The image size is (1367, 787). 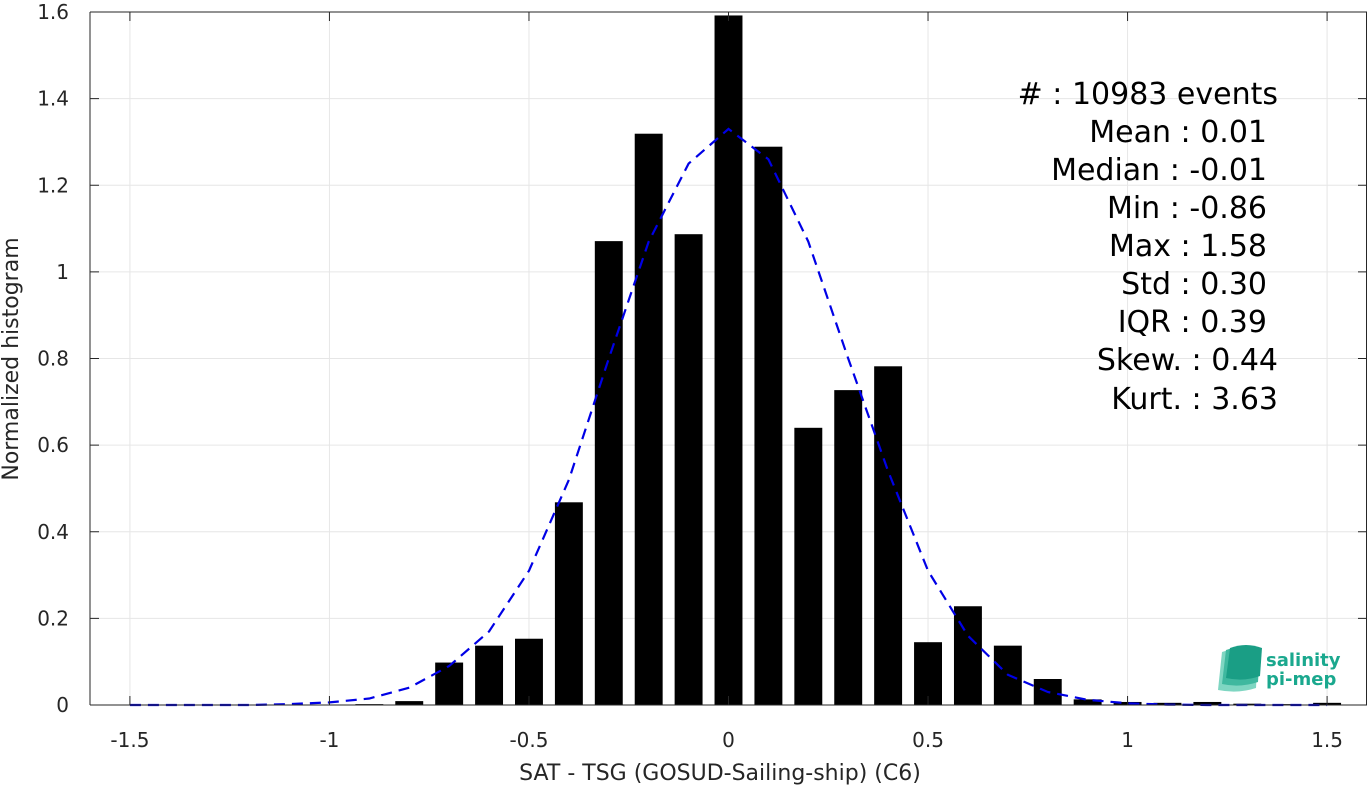 What do you see at coordinates (1178, 132) in the screenshot?
I see `stat-mean: Mean : 0.01` at bounding box center [1178, 132].